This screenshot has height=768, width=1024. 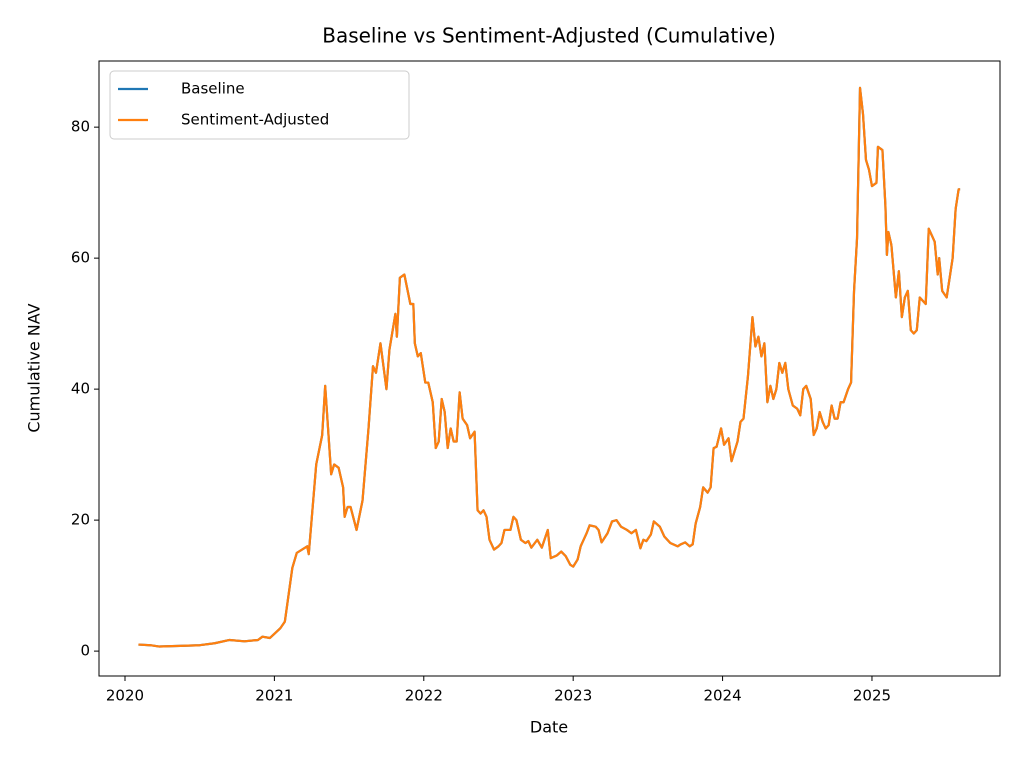 I want to click on x-tick-label: 2021, so click(x=274, y=696).